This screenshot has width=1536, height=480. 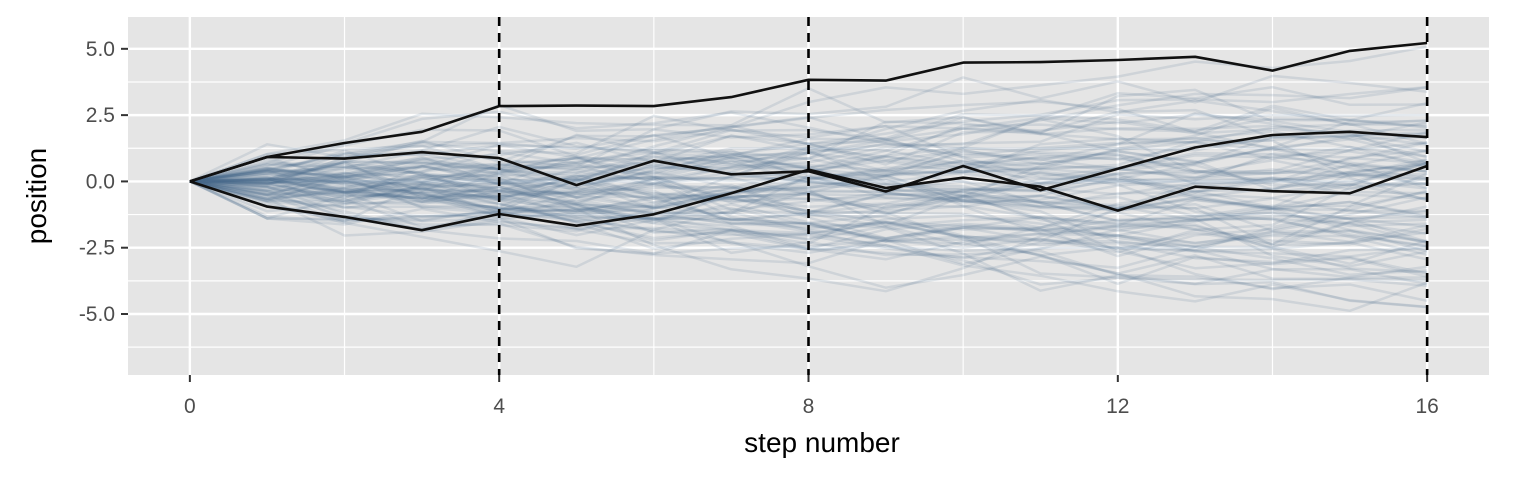 I want to click on y-tick-label: -2.5, so click(x=97, y=248).